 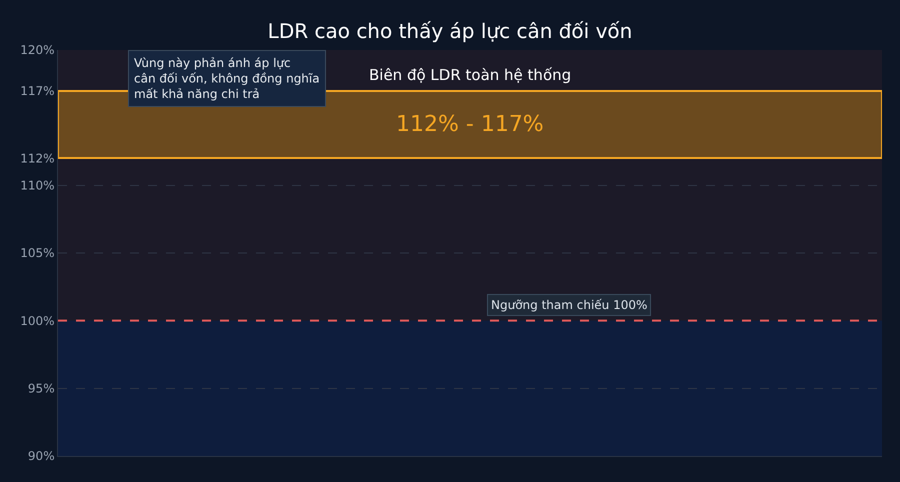 I want to click on chart-title: LDR cao cho thấy áp lực cân đối vốn, so click(x=450, y=31).